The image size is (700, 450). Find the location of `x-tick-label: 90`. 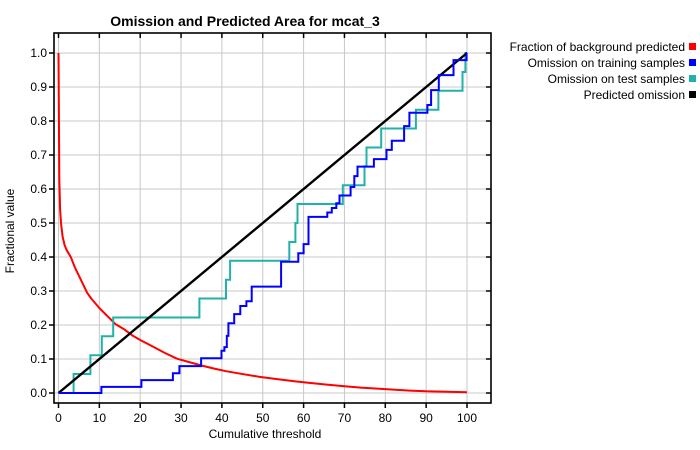

x-tick-label: 90 is located at coordinates (426, 418).